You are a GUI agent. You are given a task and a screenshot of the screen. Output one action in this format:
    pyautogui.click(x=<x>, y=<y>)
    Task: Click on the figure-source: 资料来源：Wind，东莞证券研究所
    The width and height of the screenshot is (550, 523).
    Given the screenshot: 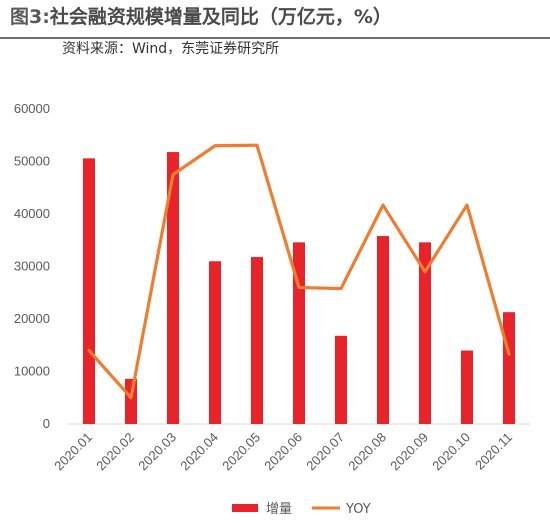 What is the action you would take?
    pyautogui.click(x=171, y=49)
    